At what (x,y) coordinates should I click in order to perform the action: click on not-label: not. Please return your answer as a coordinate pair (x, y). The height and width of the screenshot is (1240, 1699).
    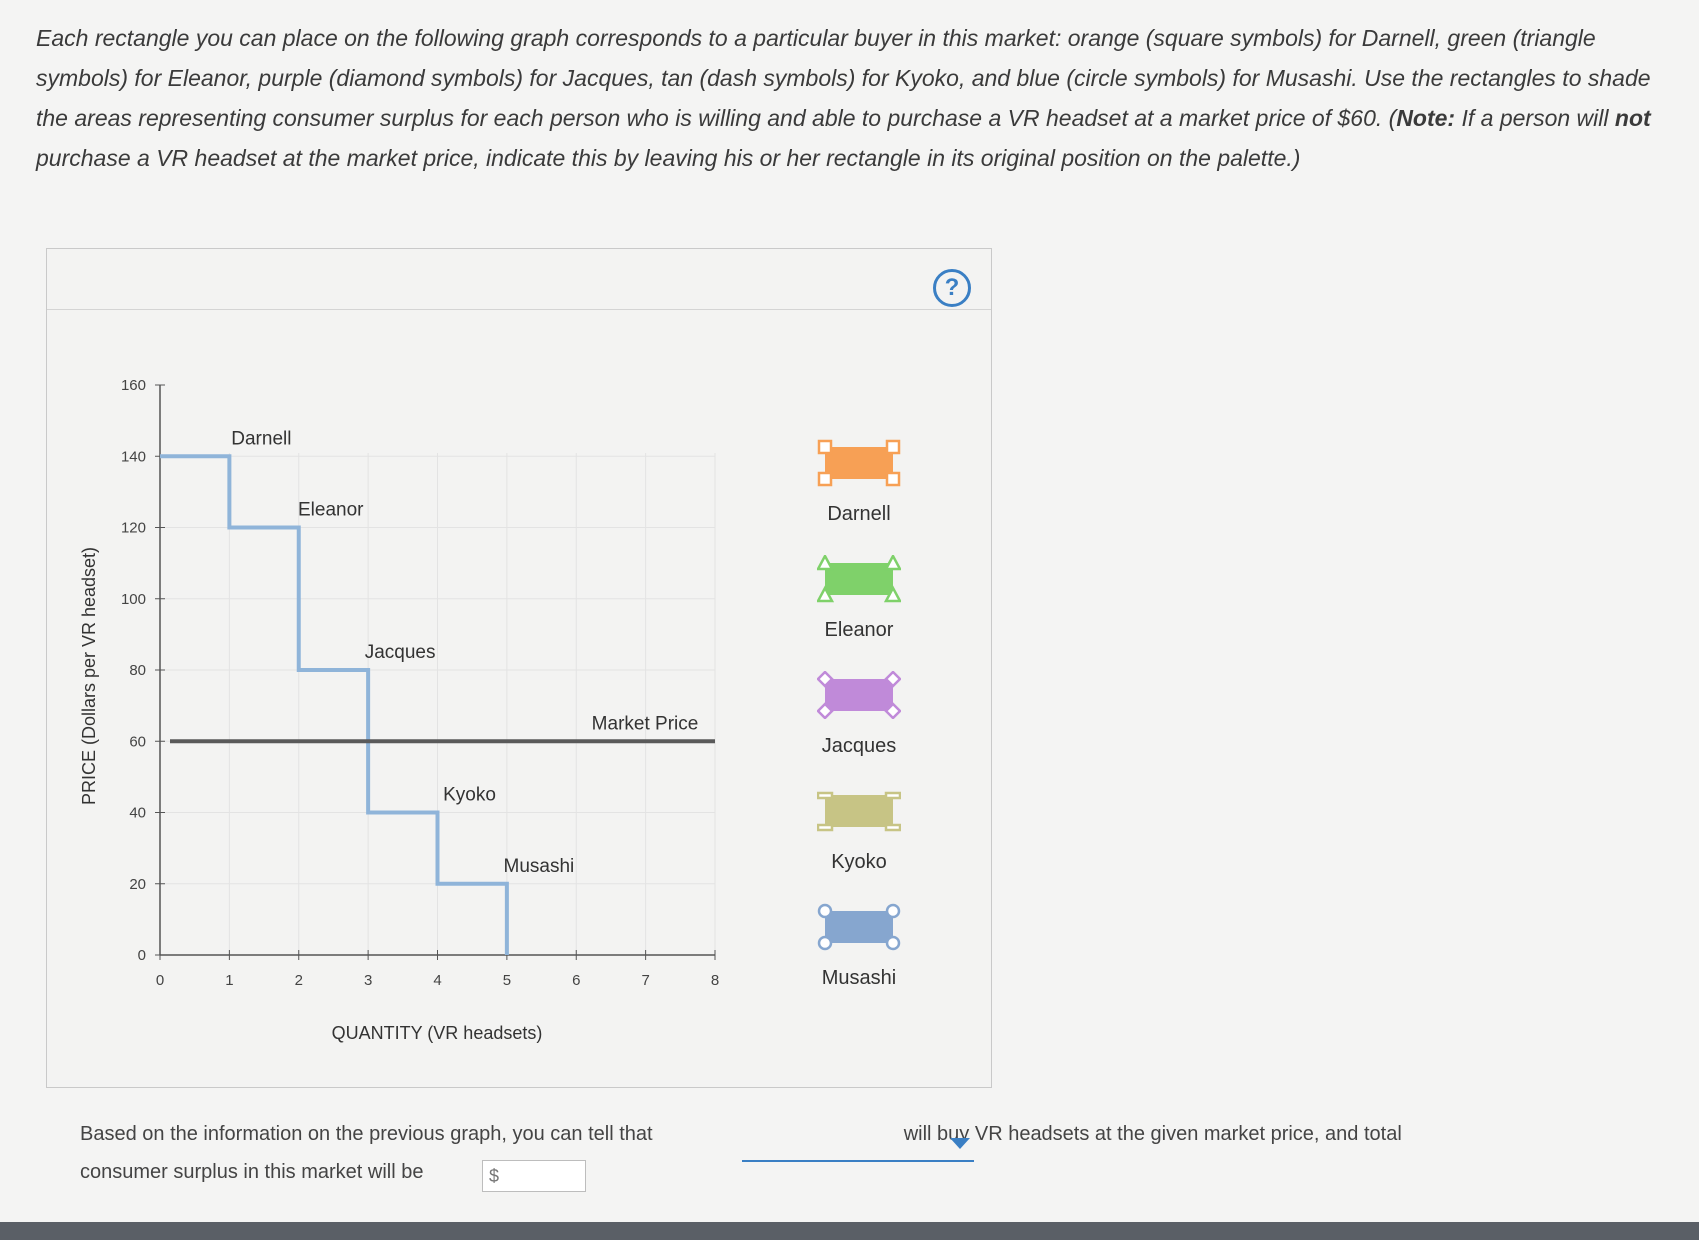
    Looking at the image, I should click on (1632, 118).